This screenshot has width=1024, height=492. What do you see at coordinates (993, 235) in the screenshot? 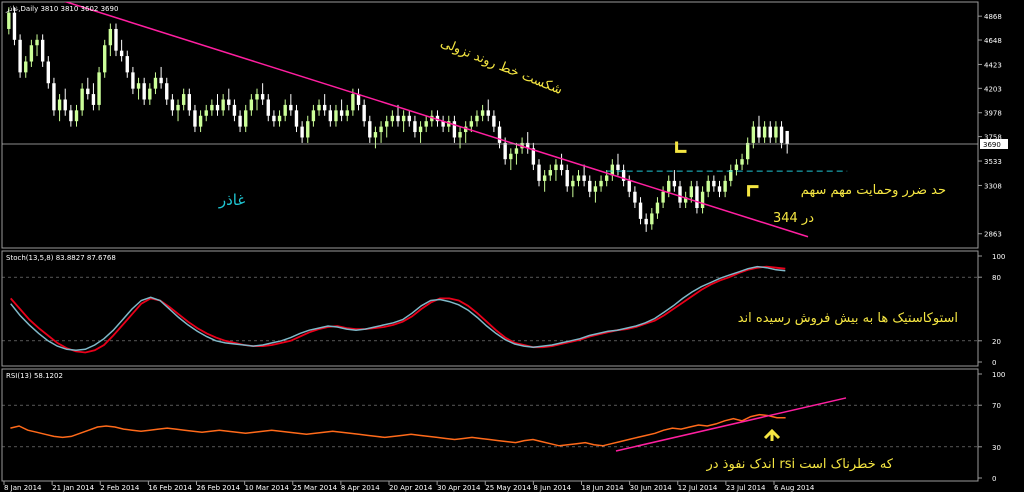
I see `y-tick-label: 2863` at bounding box center [993, 235].